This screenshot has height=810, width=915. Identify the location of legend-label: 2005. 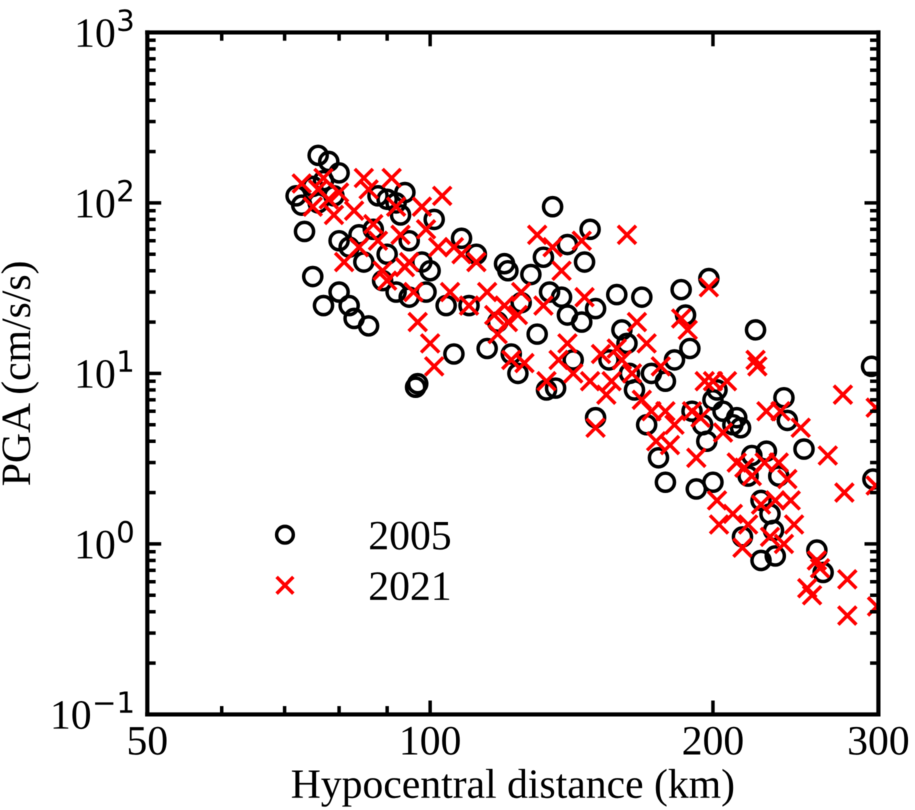
(410, 536).